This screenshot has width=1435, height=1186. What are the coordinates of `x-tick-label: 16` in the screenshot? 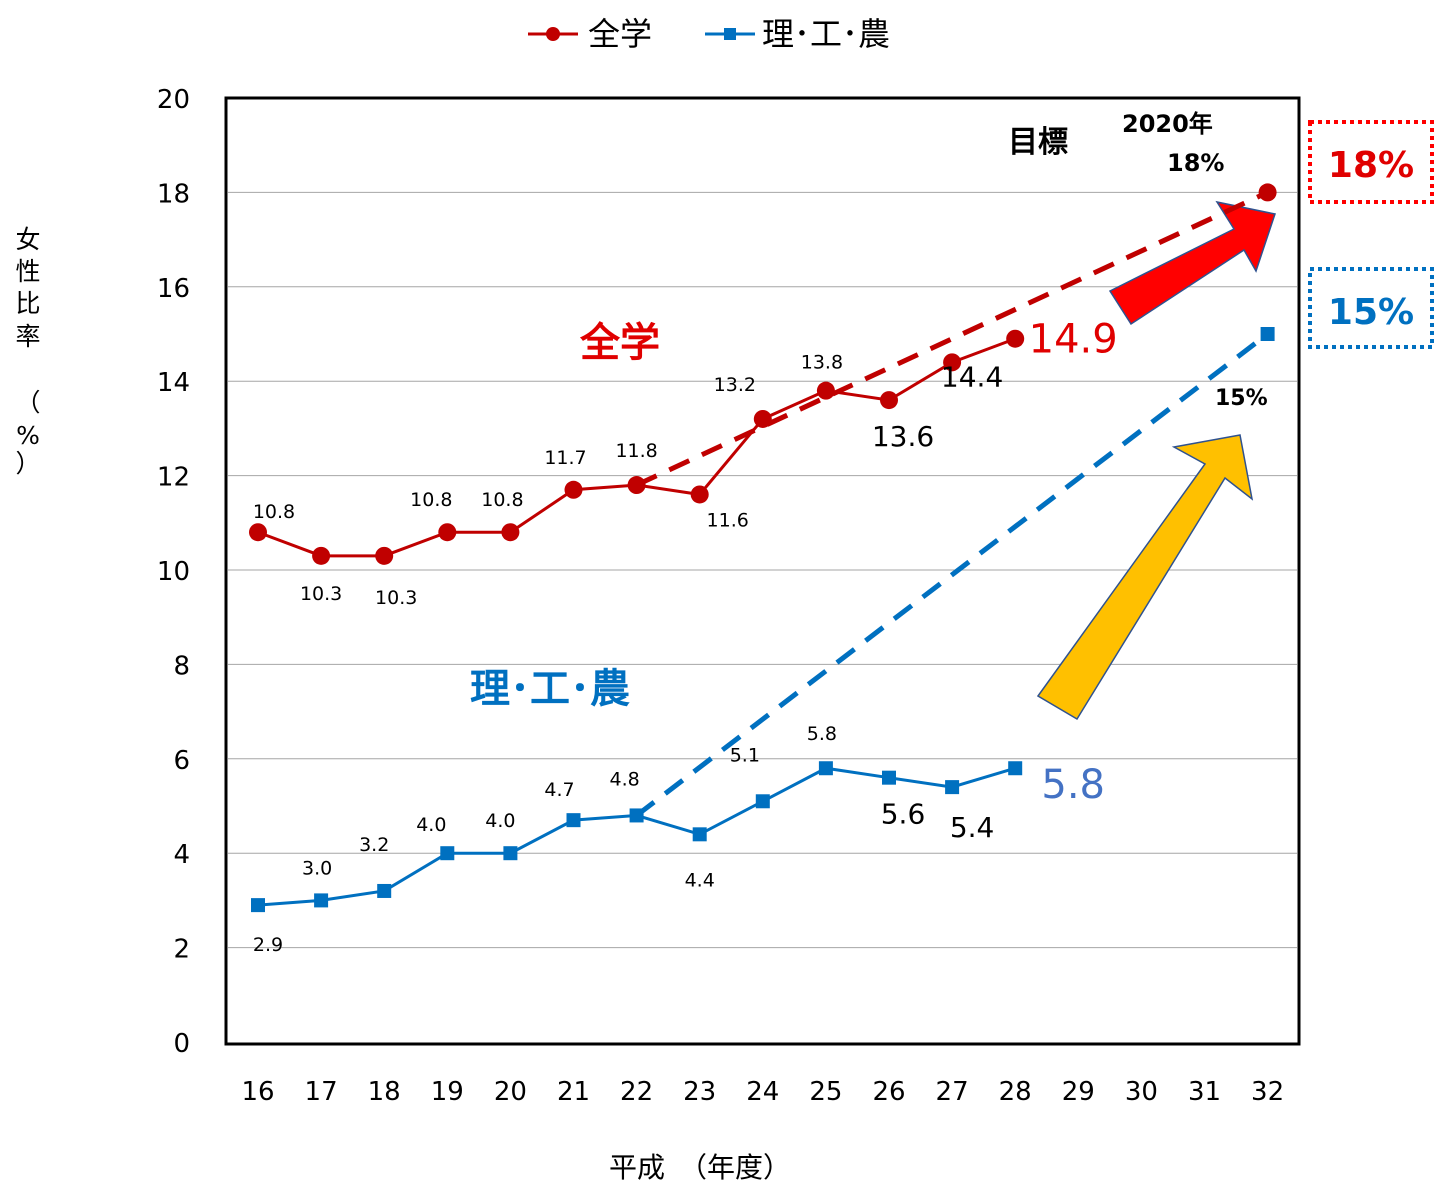 It's located at (257, 1092).